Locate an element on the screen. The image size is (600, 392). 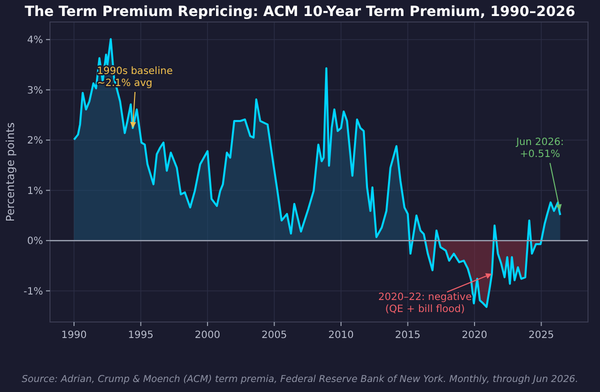
y-tick-label: -1% is located at coordinates (33, 292).